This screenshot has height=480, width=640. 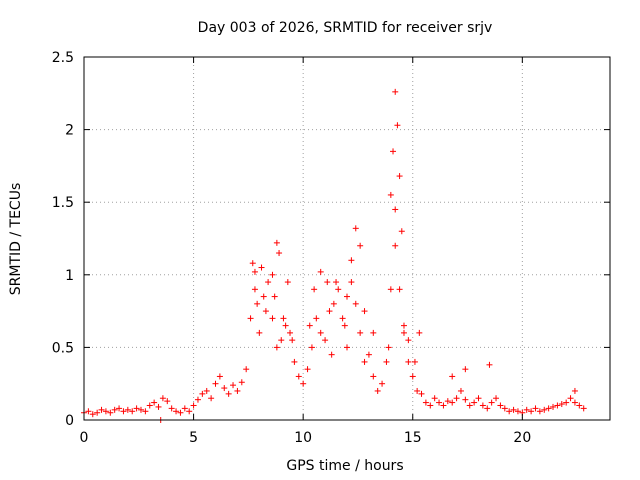 I want to click on x-tick-label: 5, so click(x=193, y=438).